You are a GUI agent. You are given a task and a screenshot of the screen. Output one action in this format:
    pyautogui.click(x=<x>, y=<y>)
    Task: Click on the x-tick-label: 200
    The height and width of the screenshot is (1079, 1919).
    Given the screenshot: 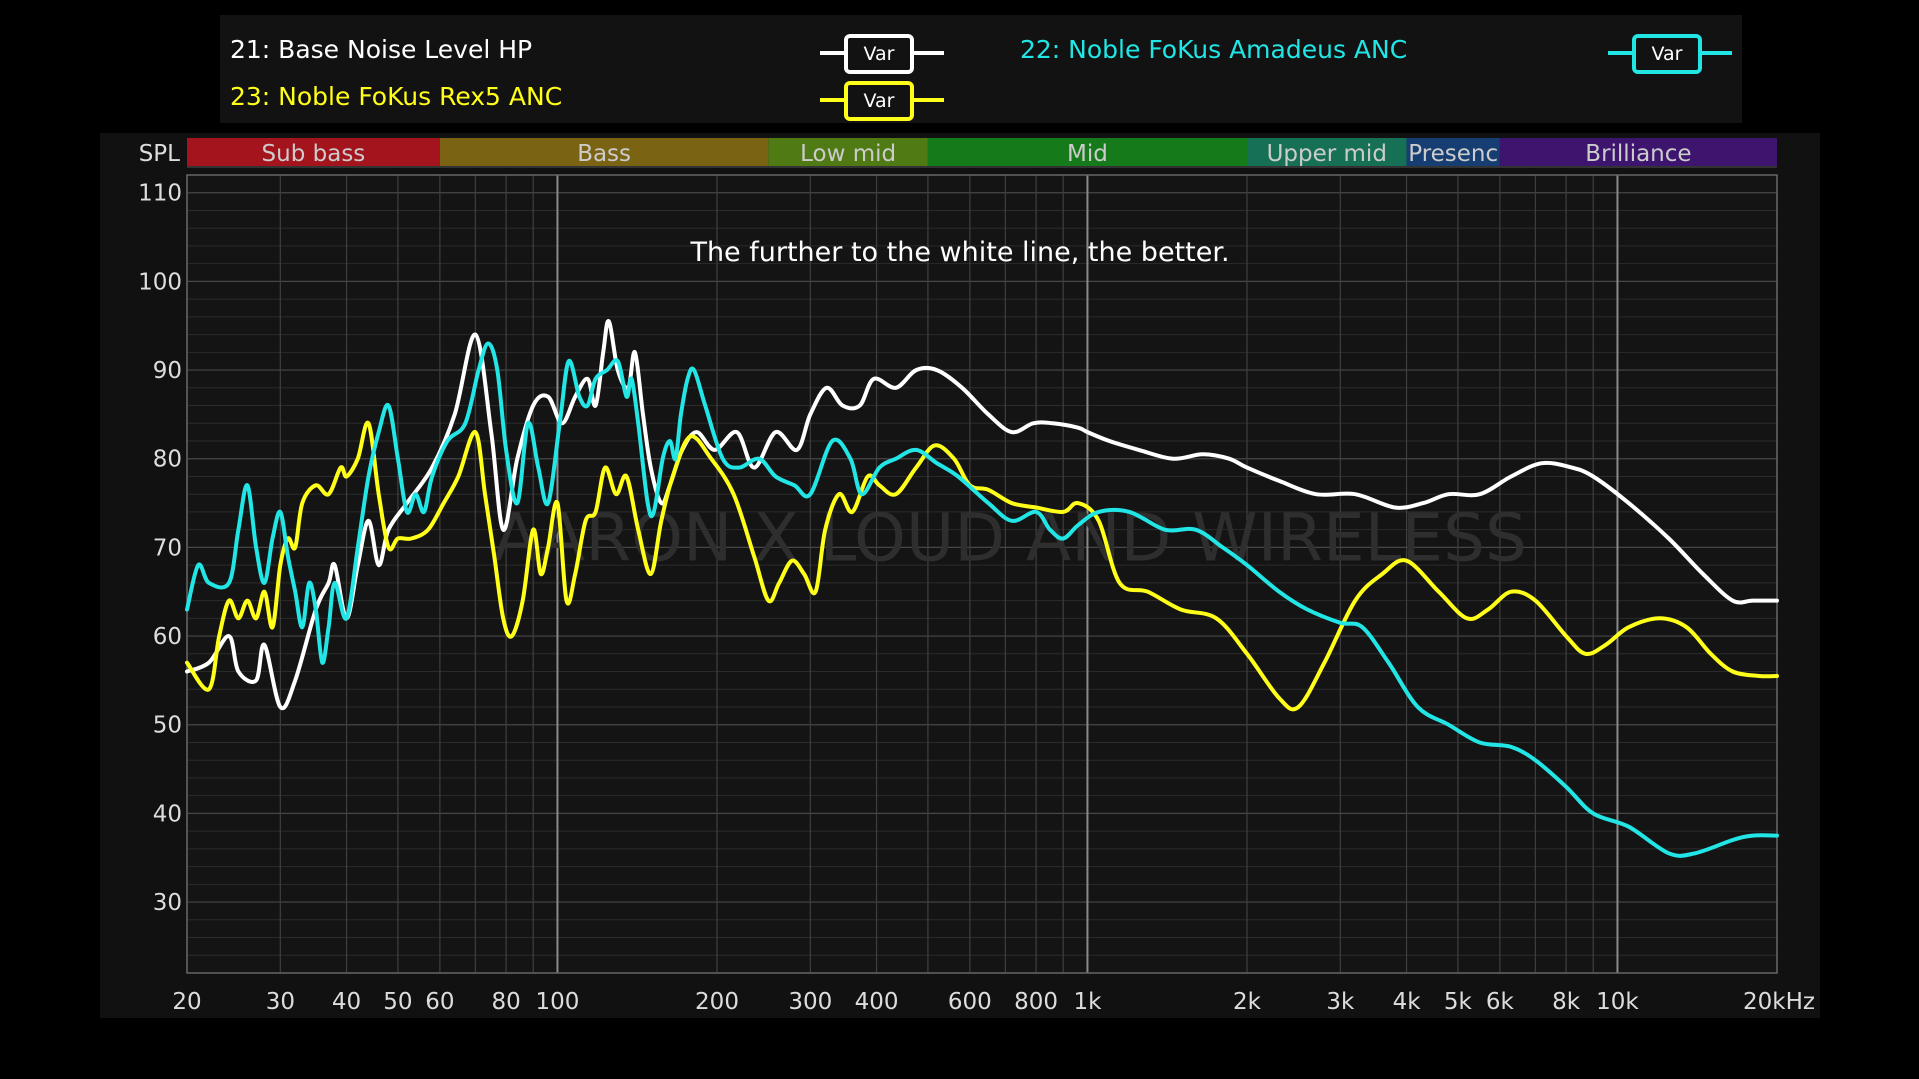 What is the action you would take?
    pyautogui.click(x=717, y=1002)
    